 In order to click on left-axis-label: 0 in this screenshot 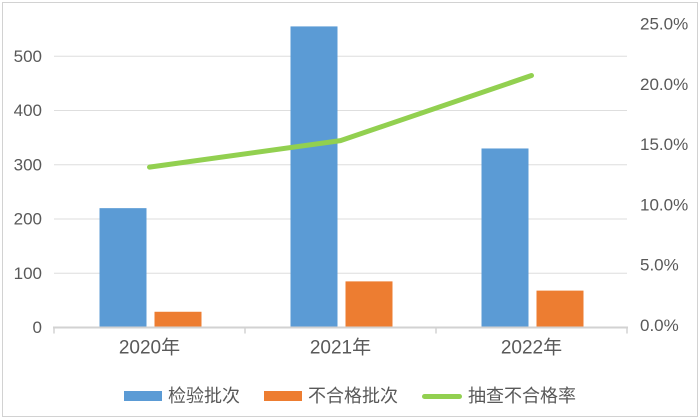, I will do `click(37, 327)`.